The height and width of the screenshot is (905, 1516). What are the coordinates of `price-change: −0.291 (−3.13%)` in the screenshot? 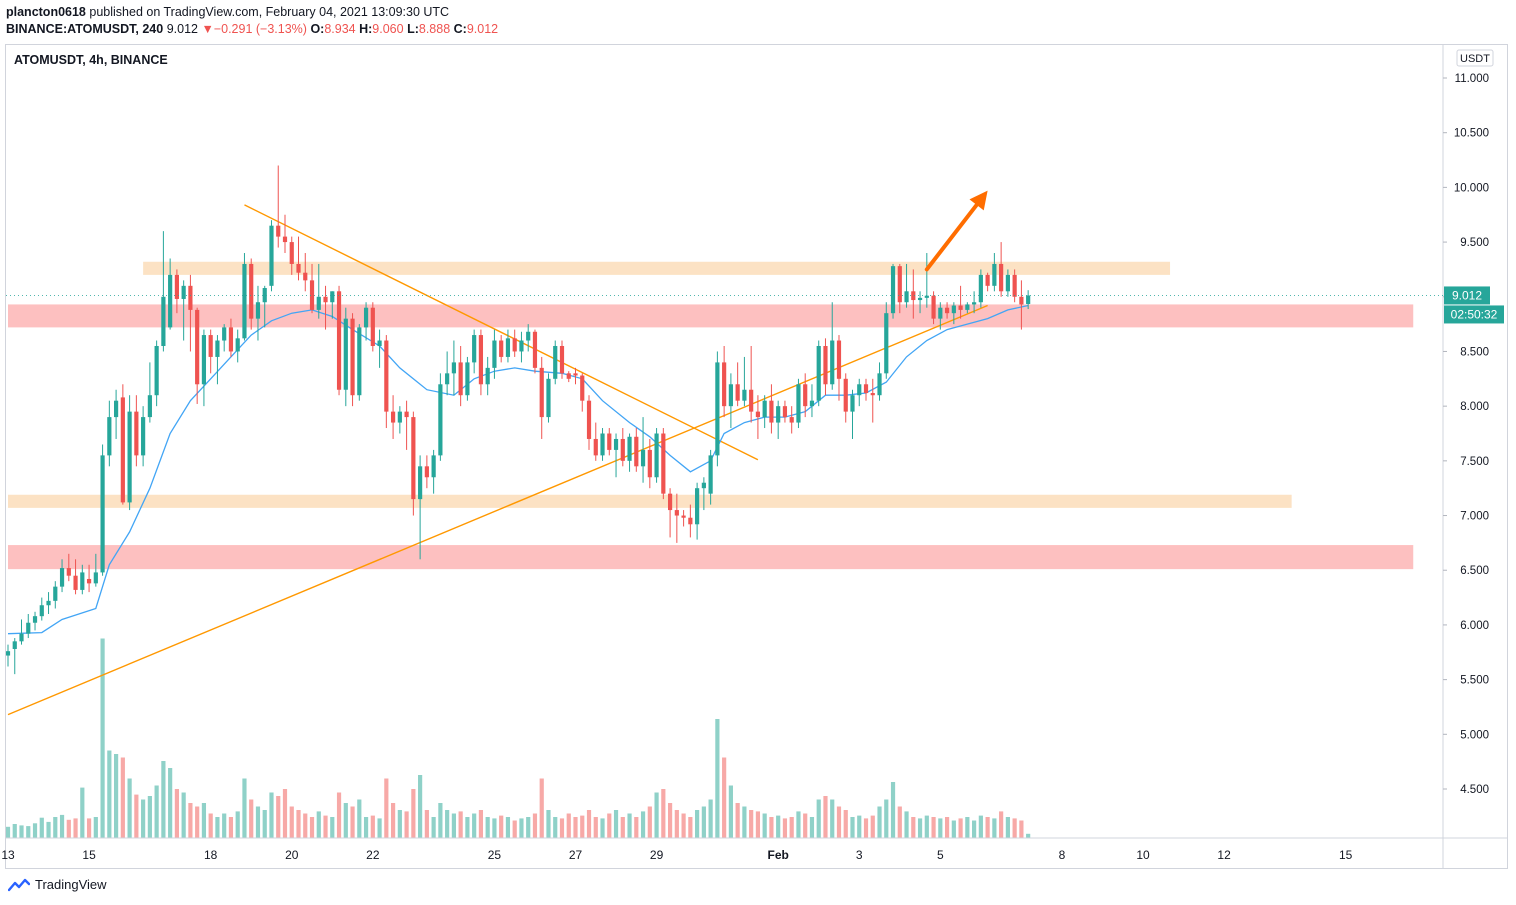 It's located at (260, 29).